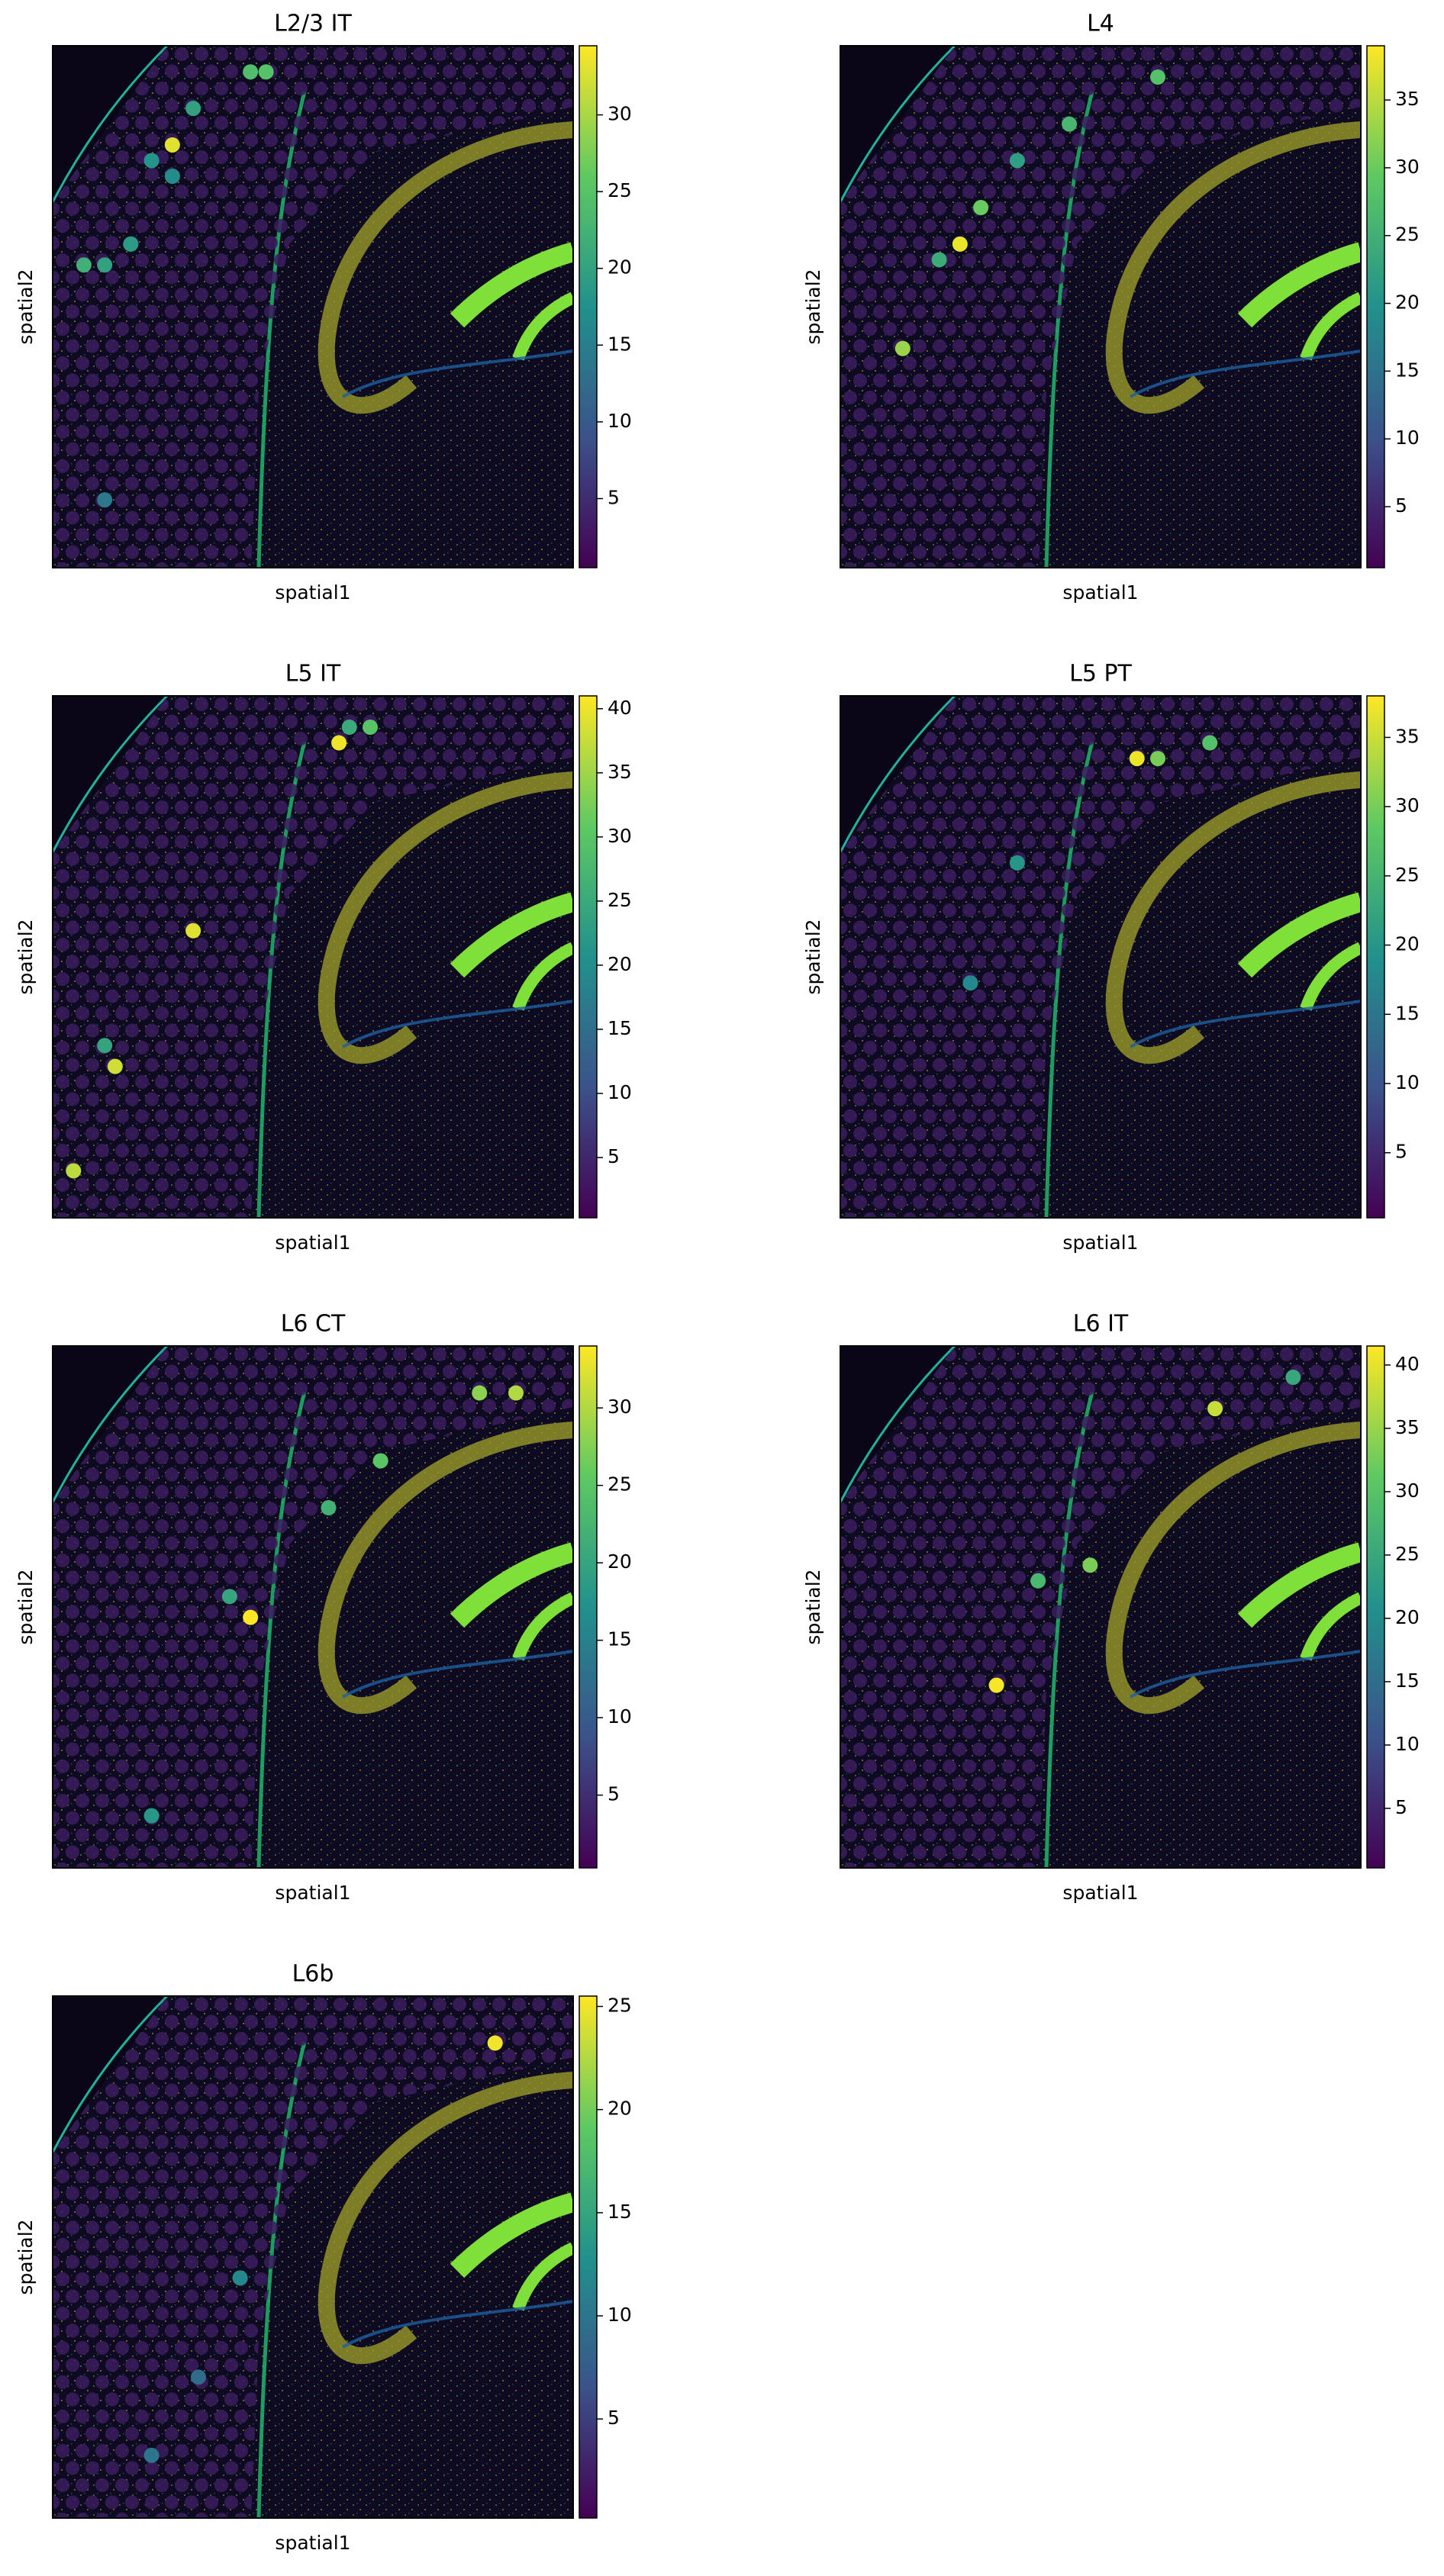 This screenshot has height=2576, width=1444. I want to click on panel: L5 IT spatial1 spatial2 5 10 15 20 25 30 35 40, so click(323, 957).